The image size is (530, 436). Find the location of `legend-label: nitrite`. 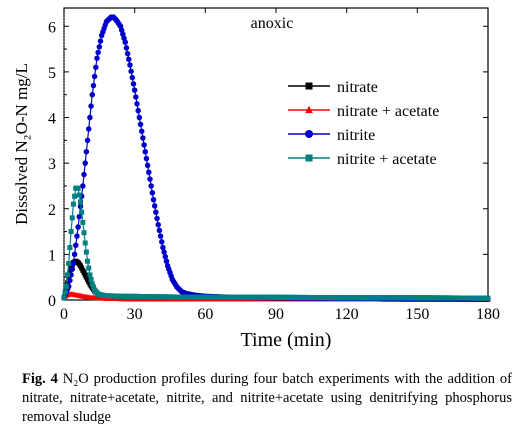

legend-label: nitrite is located at coordinates (356, 135).